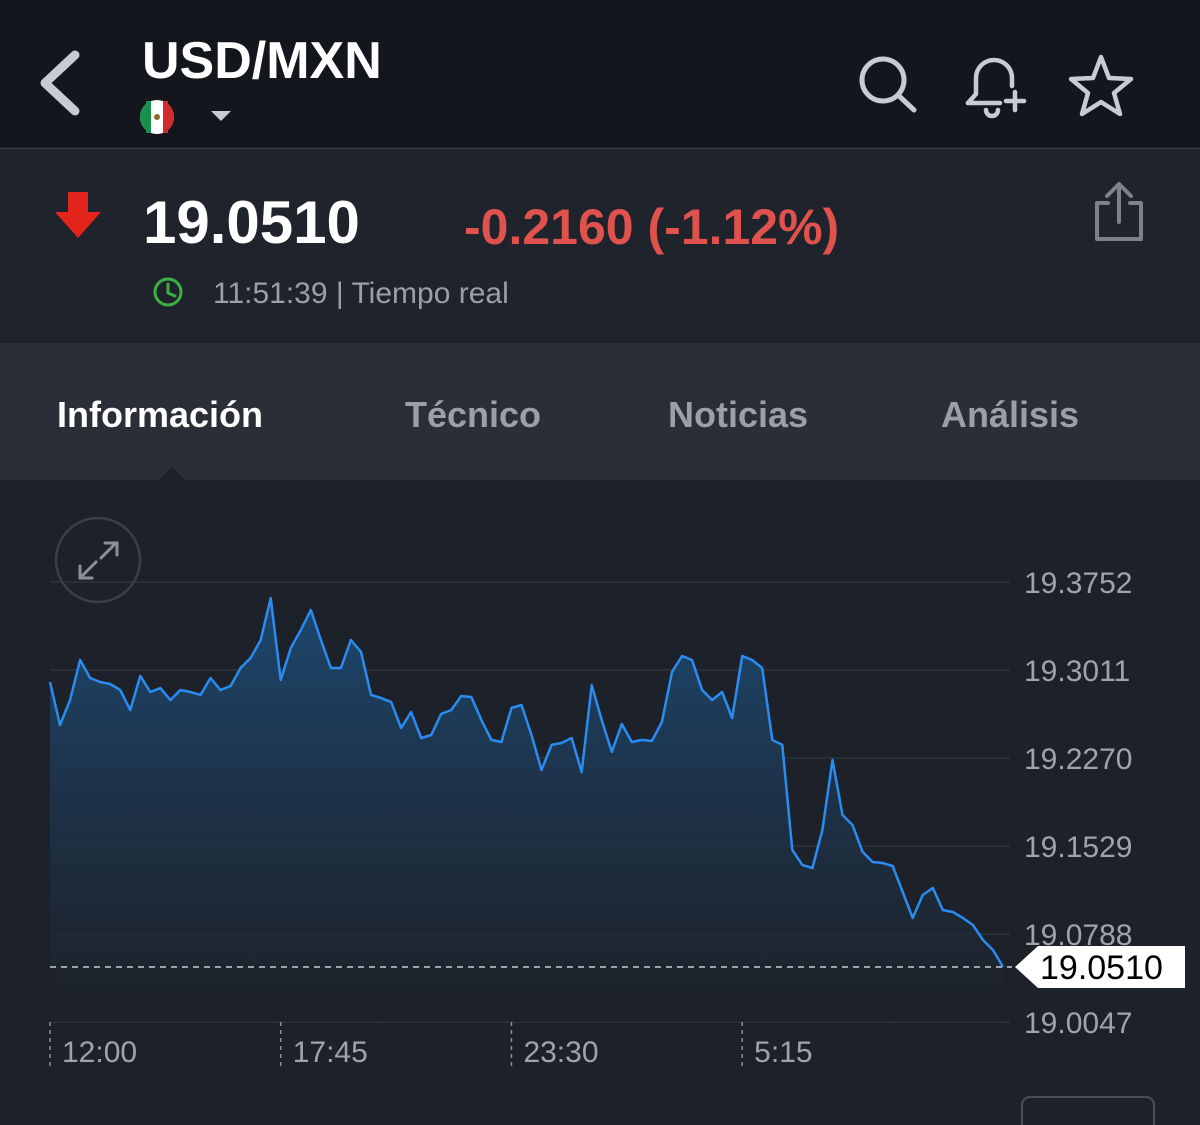 This screenshot has height=1125, width=1200. I want to click on y-tick-label: 19.0047, so click(1078, 1023).